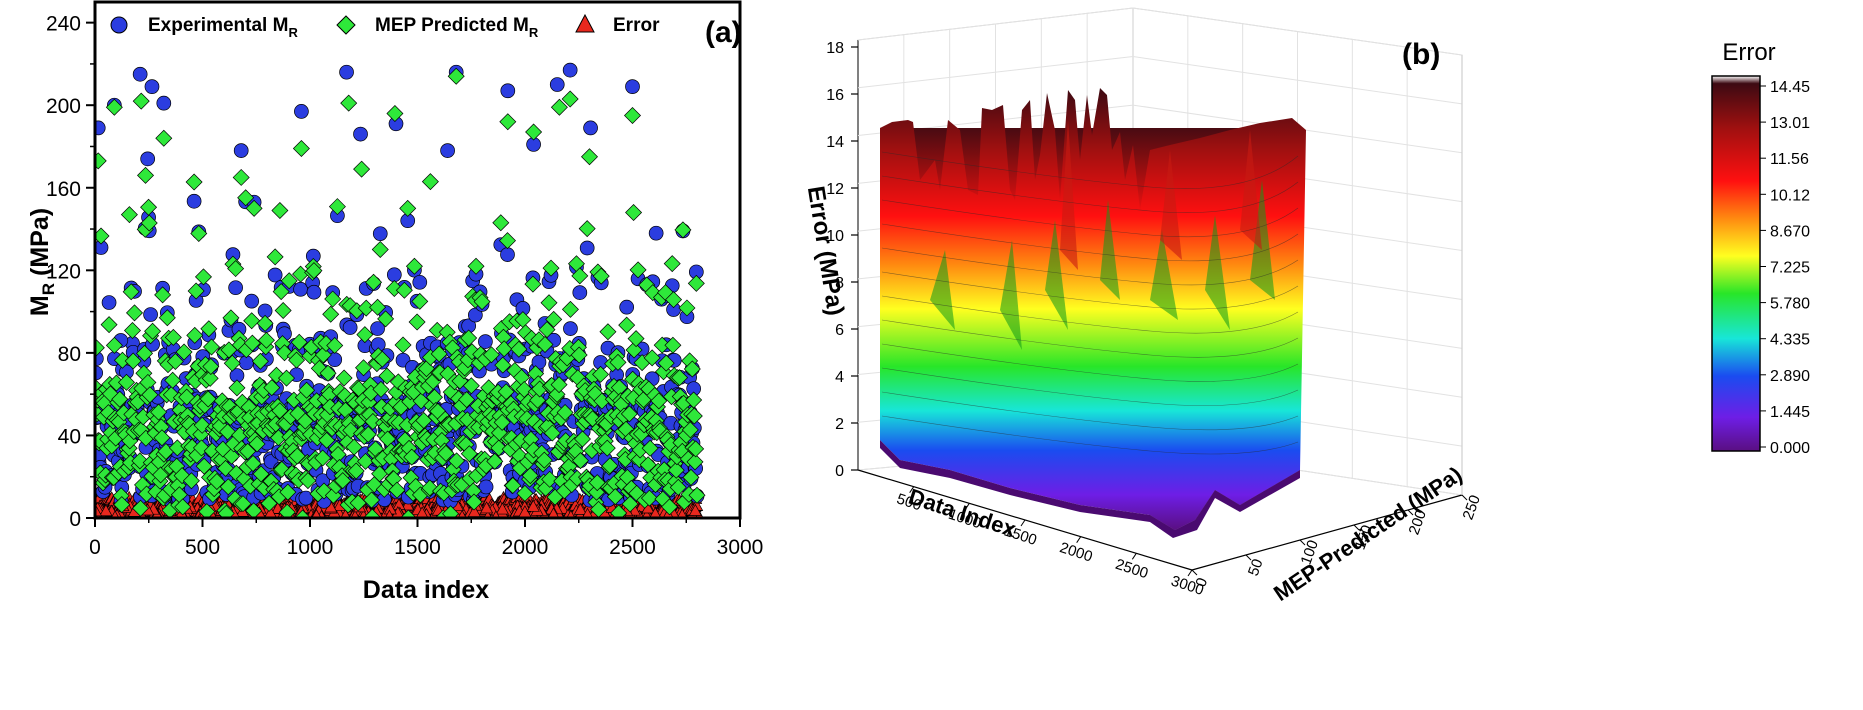 The image size is (1863, 710). I want to click on colorbar-tick-label: 14.45, so click(1790, 87).